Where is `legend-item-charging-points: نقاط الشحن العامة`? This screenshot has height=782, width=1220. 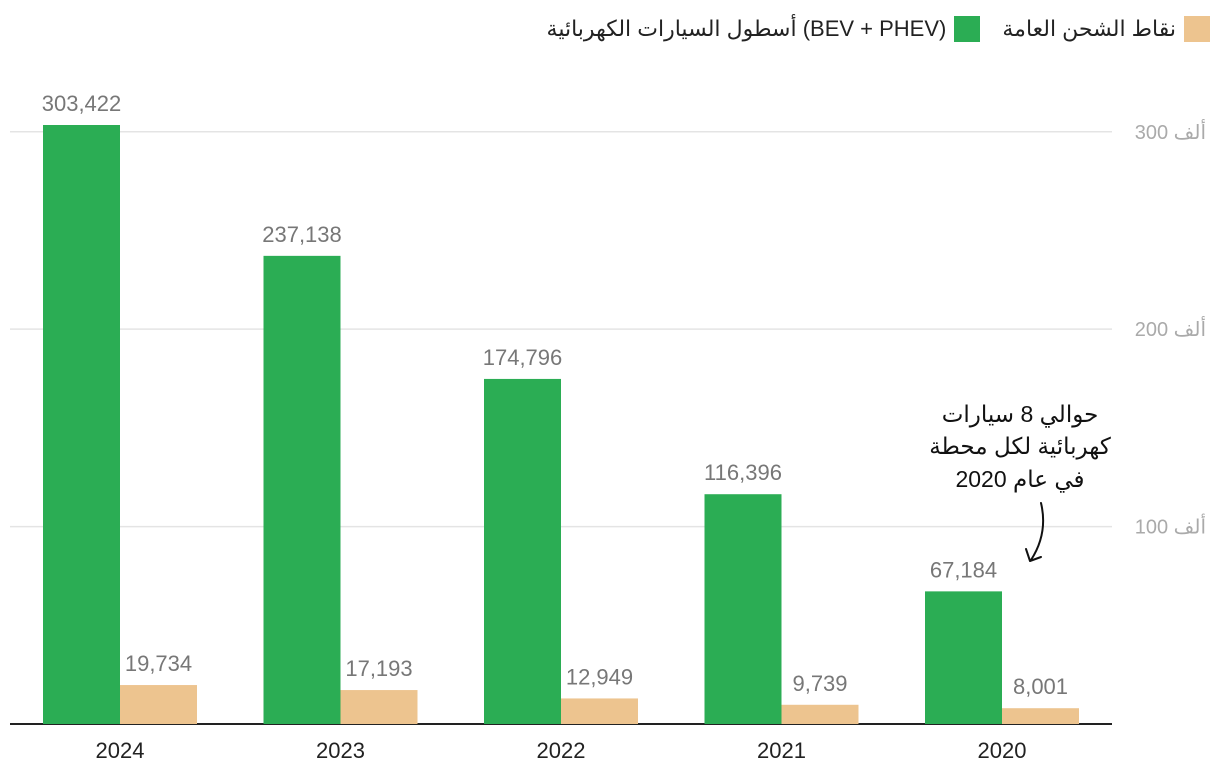
legend-item-charging-points: نقاط الشحن العامة is located at coordinates (1106, 29).